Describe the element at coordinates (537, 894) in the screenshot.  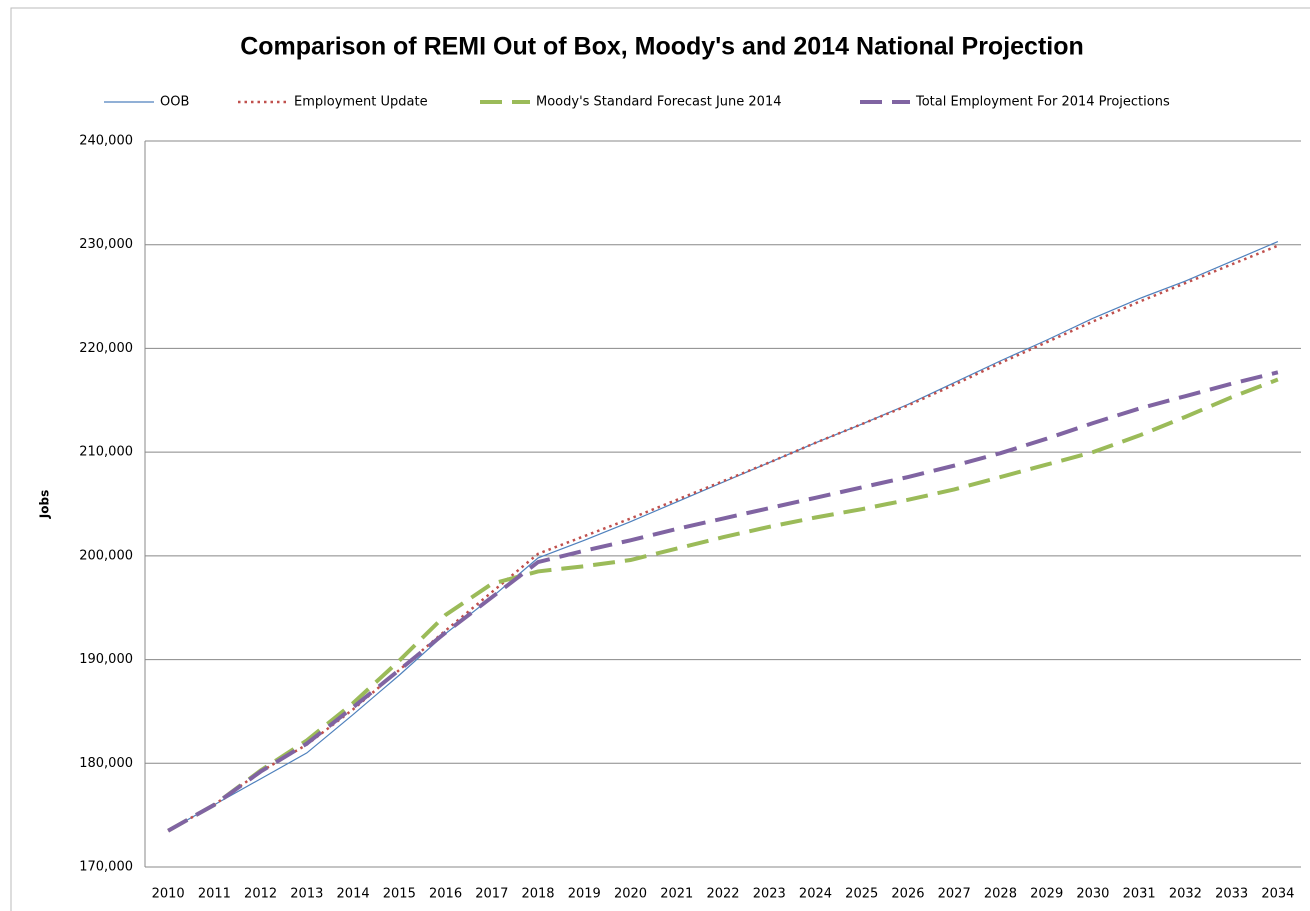
I see `x-tick-label: 2018` at that location.